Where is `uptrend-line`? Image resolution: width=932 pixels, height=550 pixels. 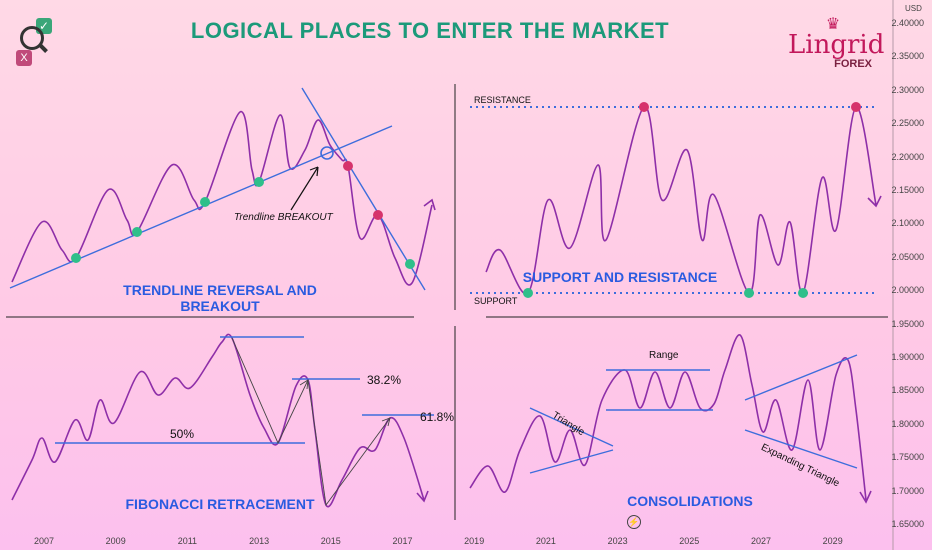 uptrend-line is located at coordinates (201, 207).